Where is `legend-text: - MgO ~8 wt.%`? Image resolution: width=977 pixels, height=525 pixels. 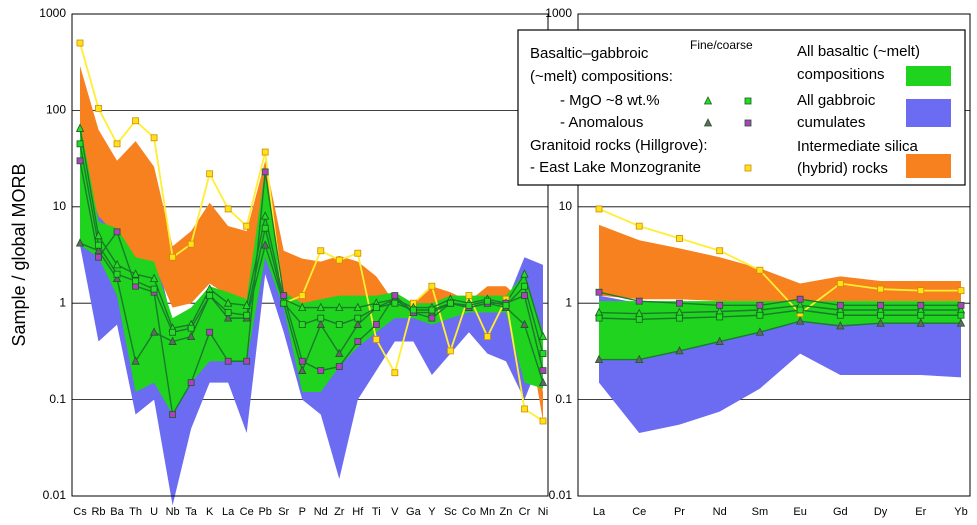 legend-text: - MgO ~8 wt.% is located at coordinates (610, 100).